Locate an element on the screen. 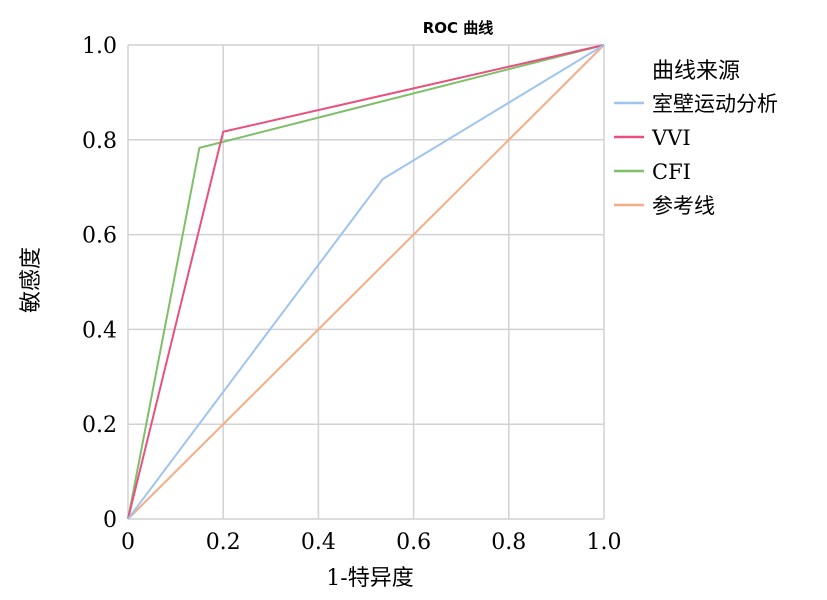 This screenshot has width=827, height=600. x-tick-label: 0.4 is located at coordinates (318, 542).